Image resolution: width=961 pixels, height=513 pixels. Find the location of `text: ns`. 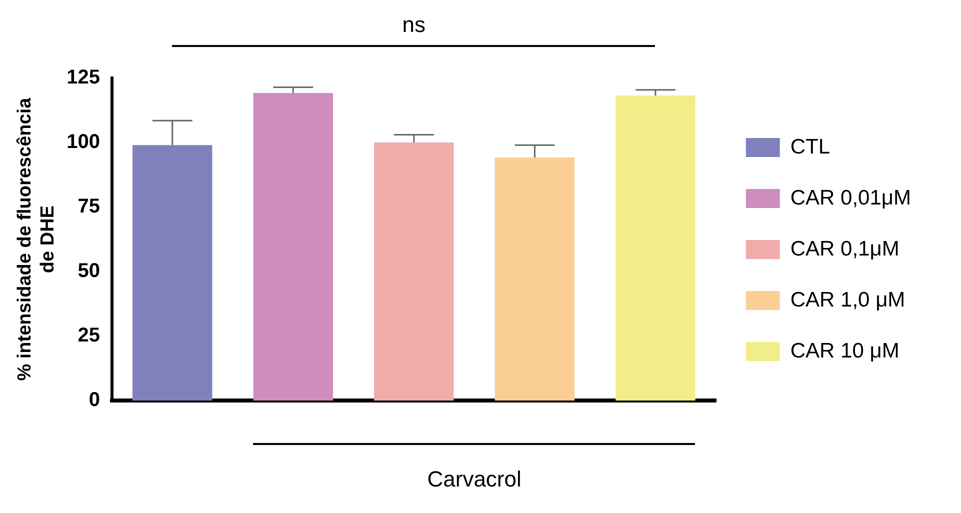

text: ns is located at coordinates (414, 25).